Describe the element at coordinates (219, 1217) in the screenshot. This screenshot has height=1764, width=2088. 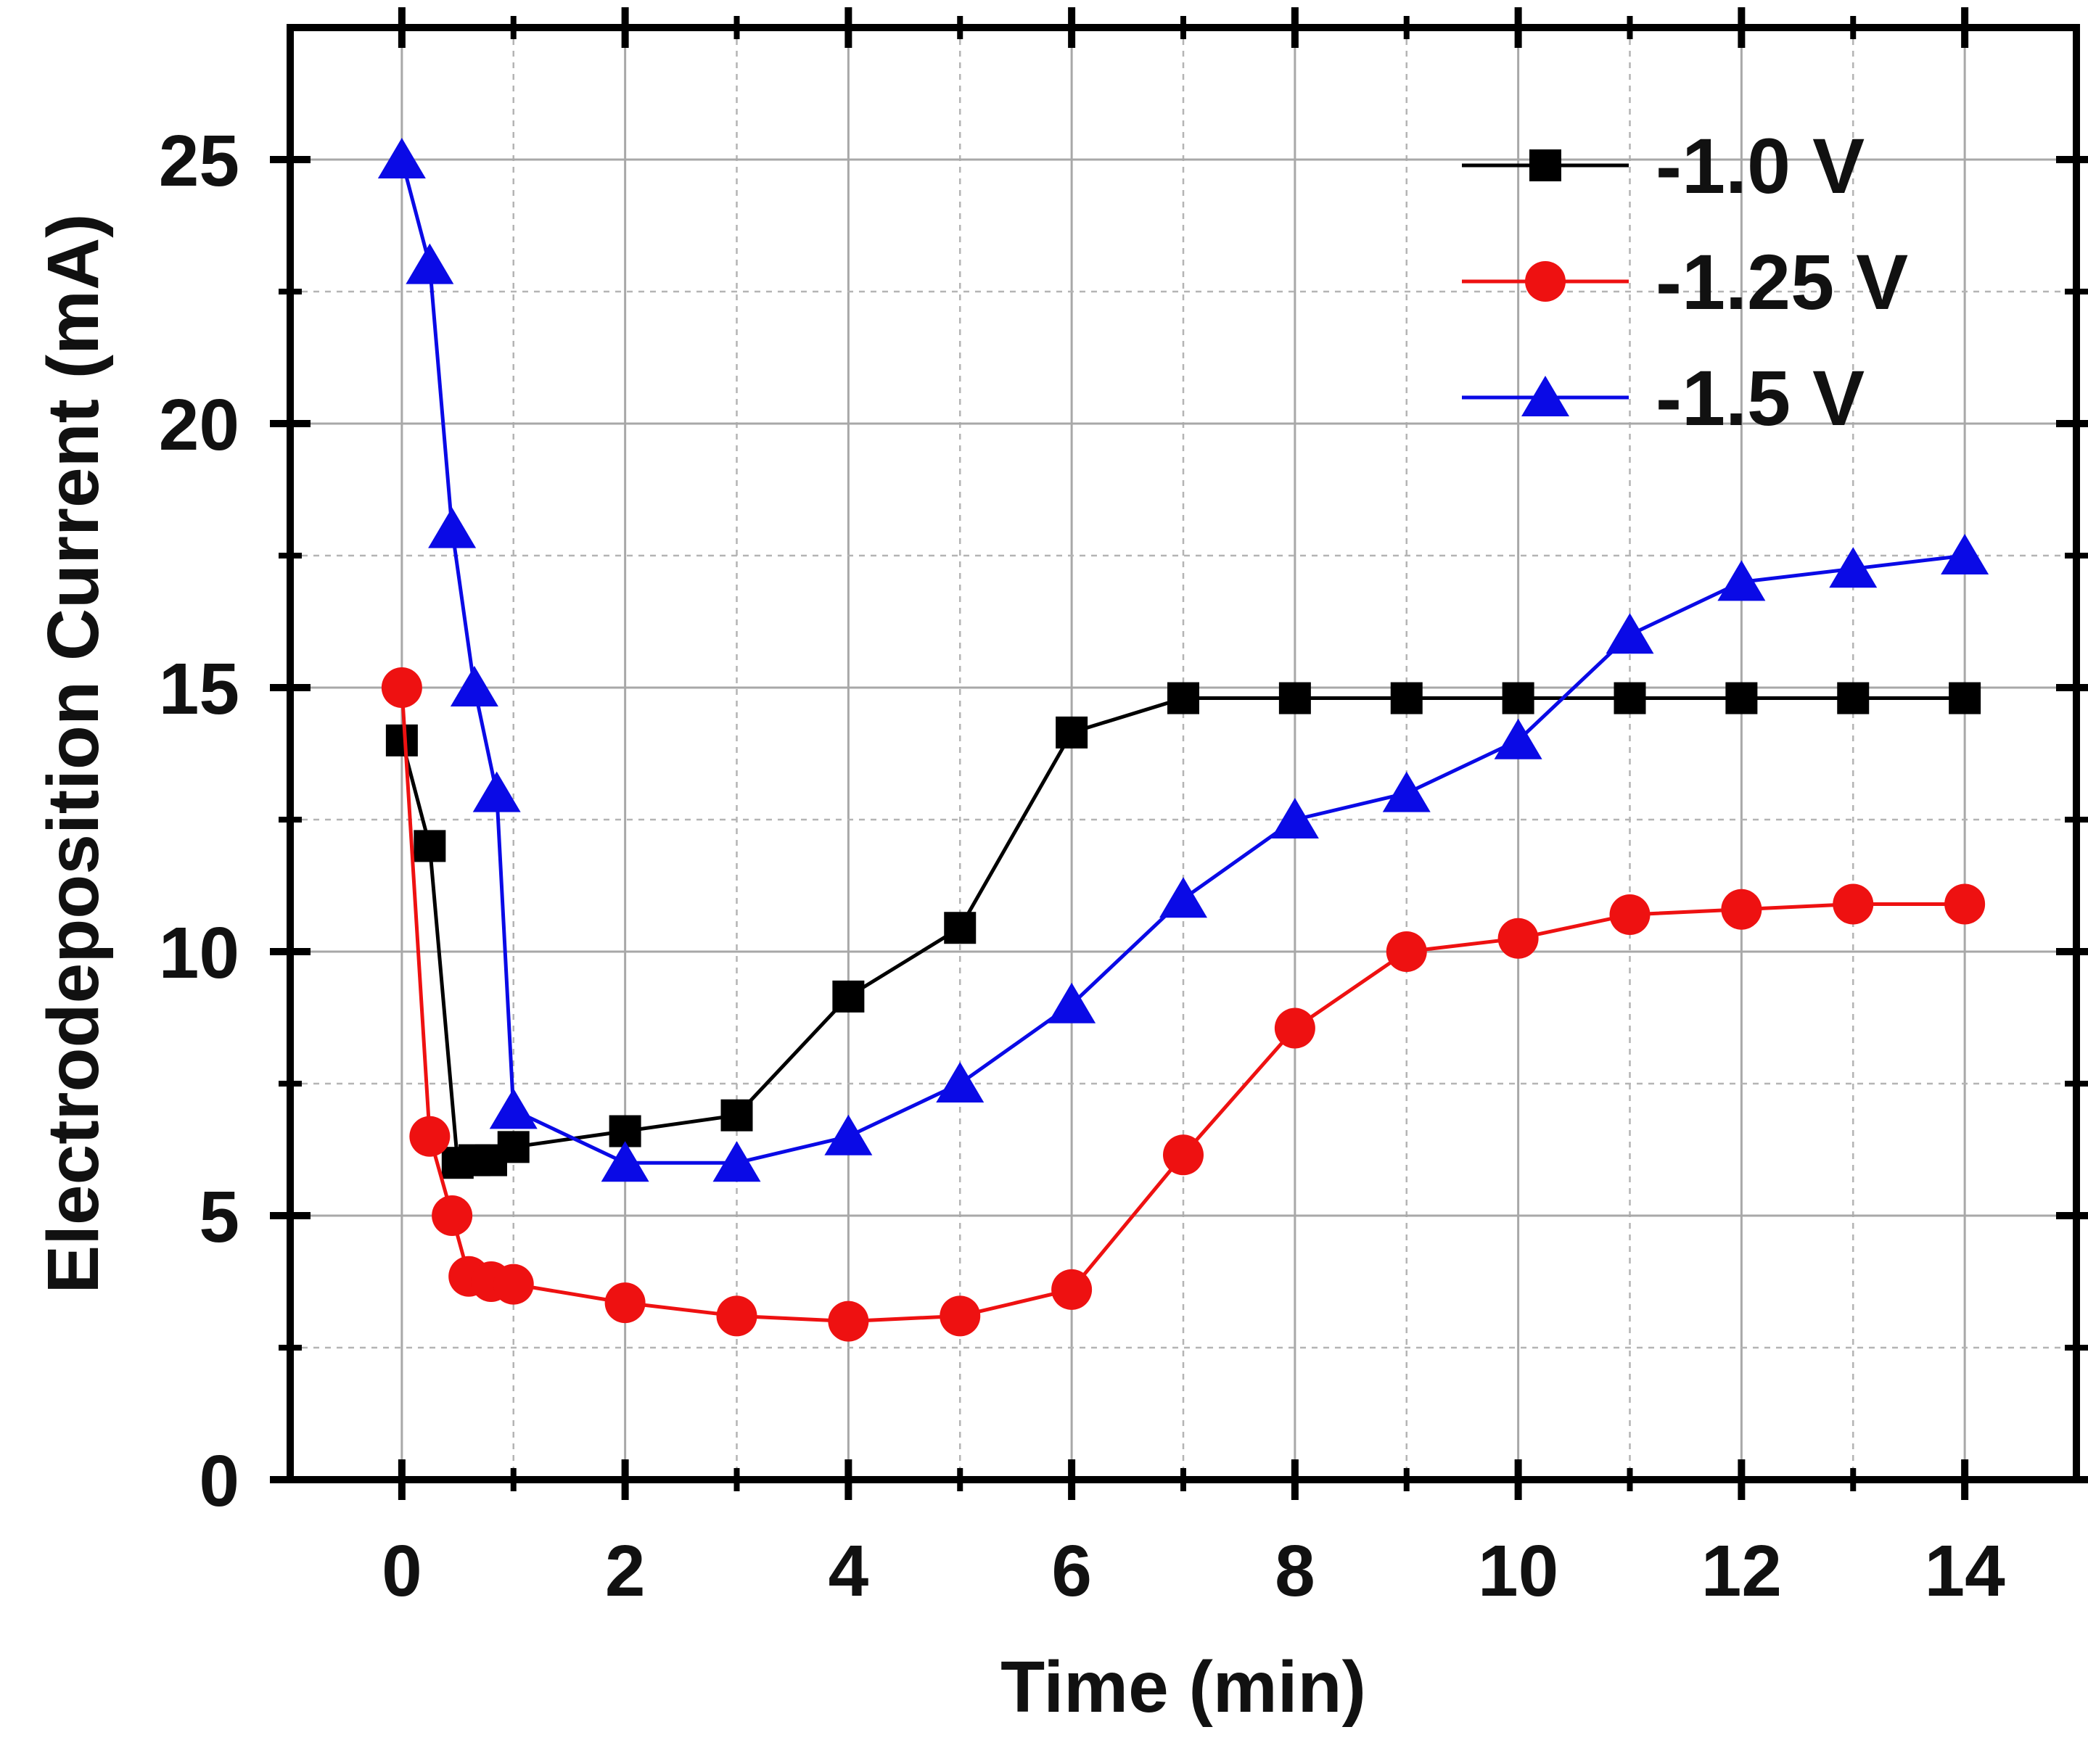
I see `y-tick-label: 5` at that location.